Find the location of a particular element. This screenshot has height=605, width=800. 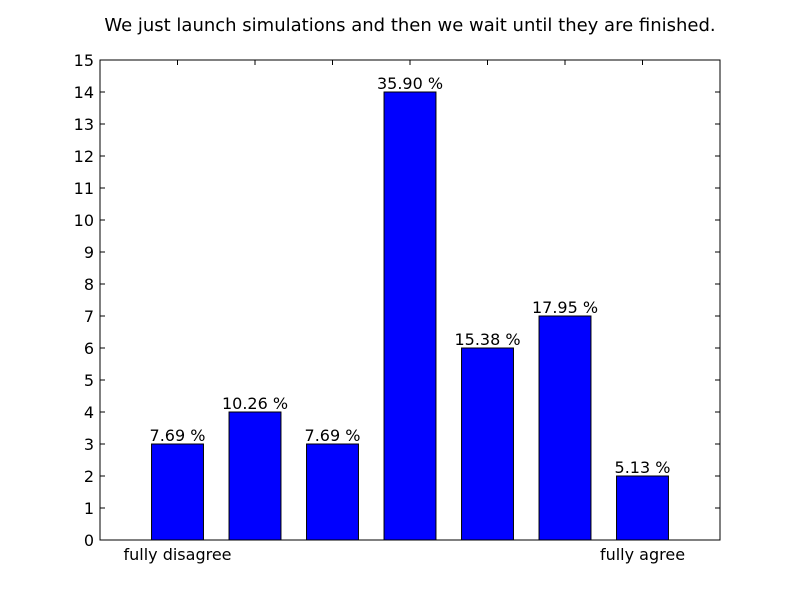

y-tick-label: 5 is located at coordinates (89, 380).